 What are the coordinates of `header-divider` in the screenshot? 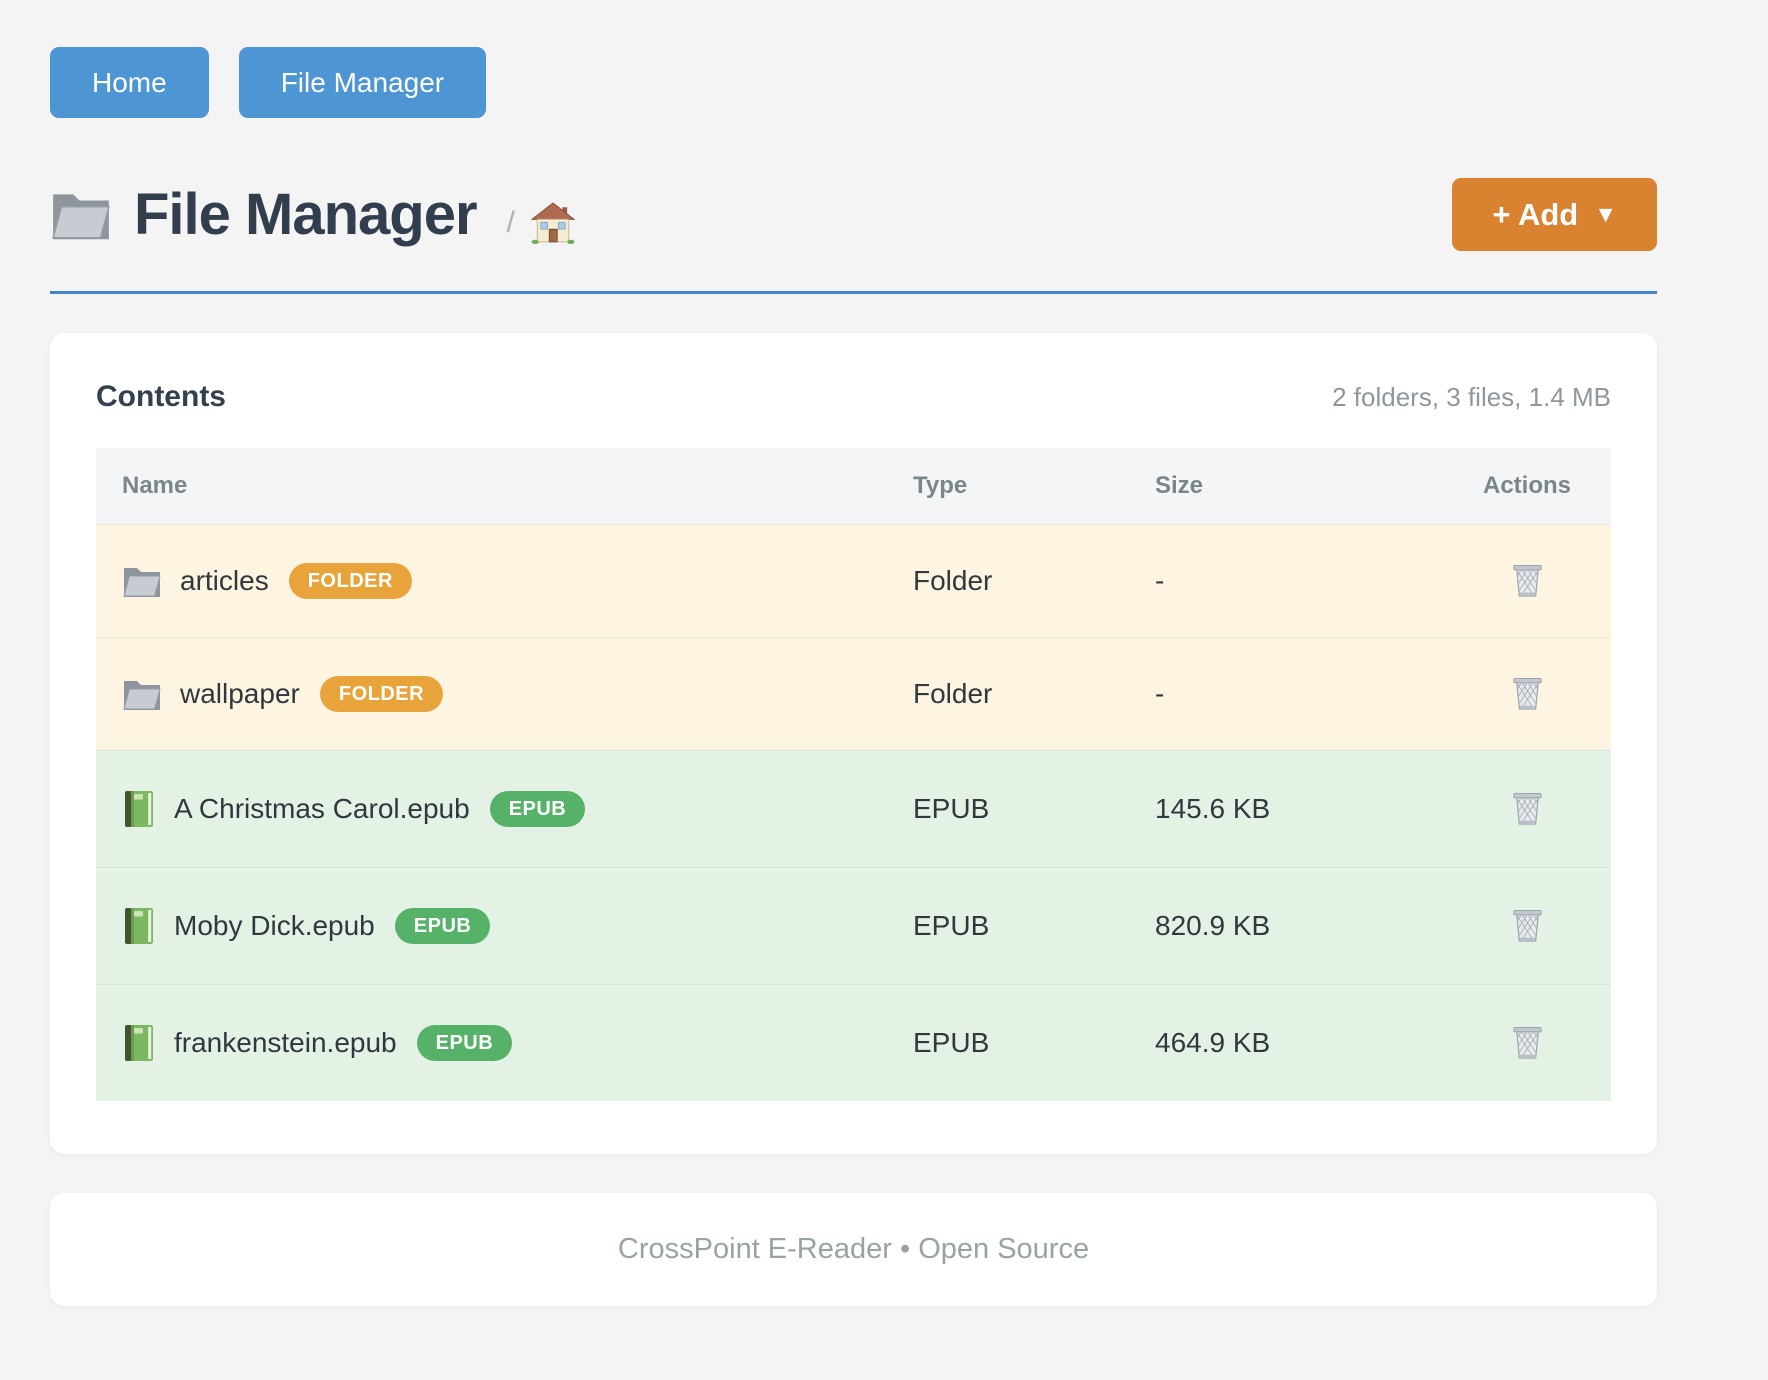 It's located at (853, 292).